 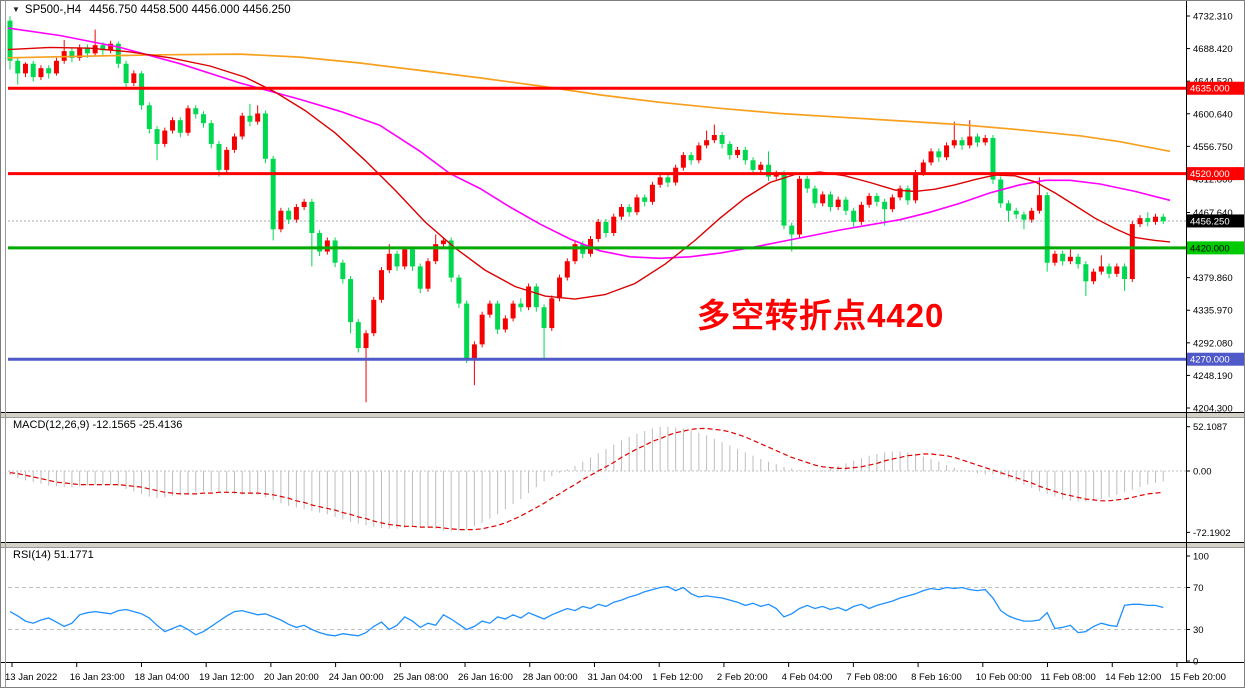 I want to click on svg-text: 24 Jan 00:00, so click(x=356, y=677).